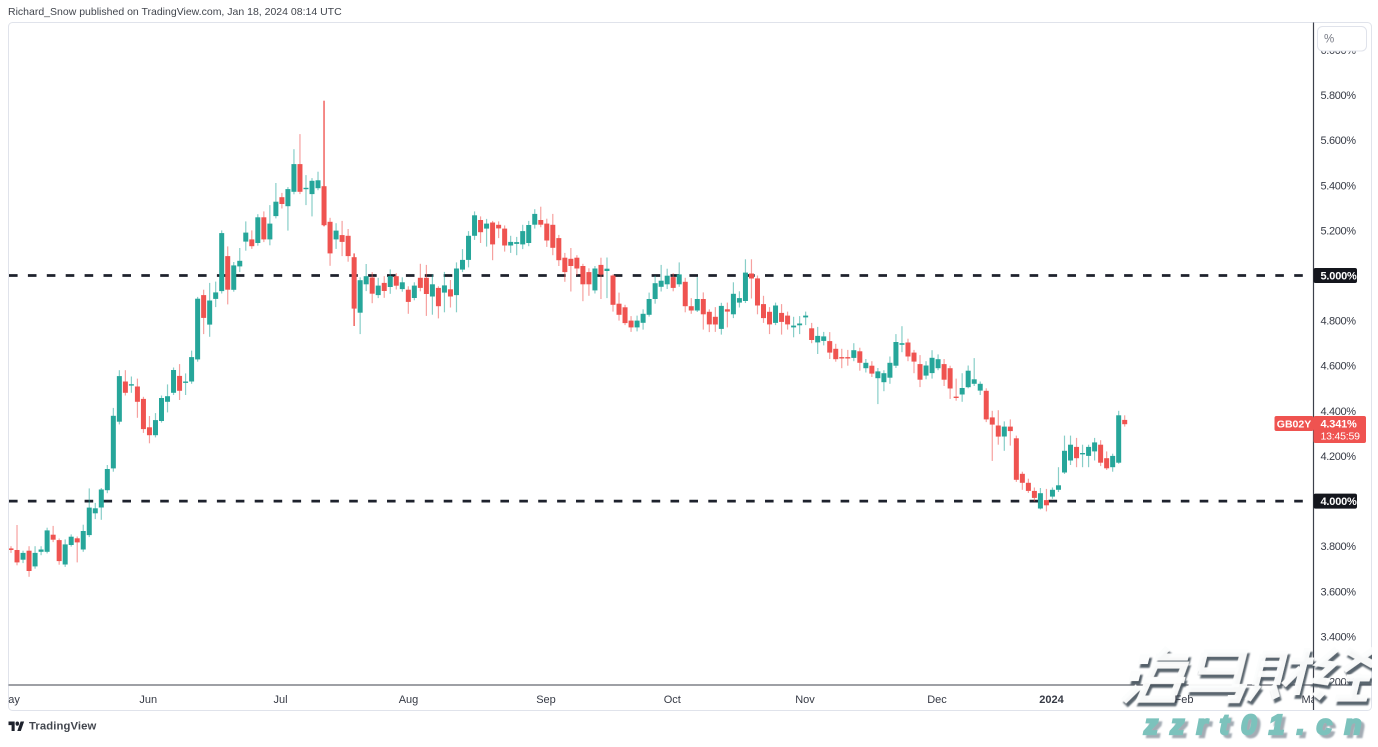  Describe the element at coordinates (1339, 592) in the screenshot. I see `svg-text: 3.600%` at that location.